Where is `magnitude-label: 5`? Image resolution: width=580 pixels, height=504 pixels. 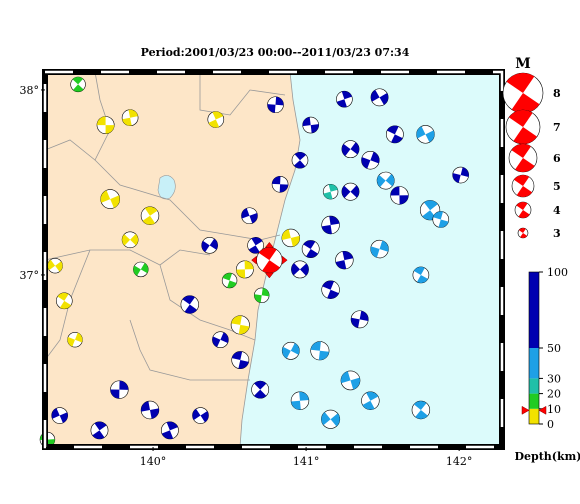 magnitude-label: 5 is located at coordinates (557, 186).